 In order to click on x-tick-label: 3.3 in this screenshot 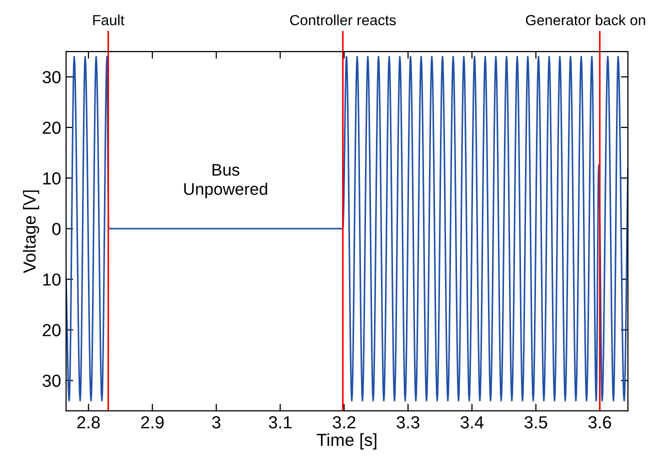, I will do `click(408, 422)`.